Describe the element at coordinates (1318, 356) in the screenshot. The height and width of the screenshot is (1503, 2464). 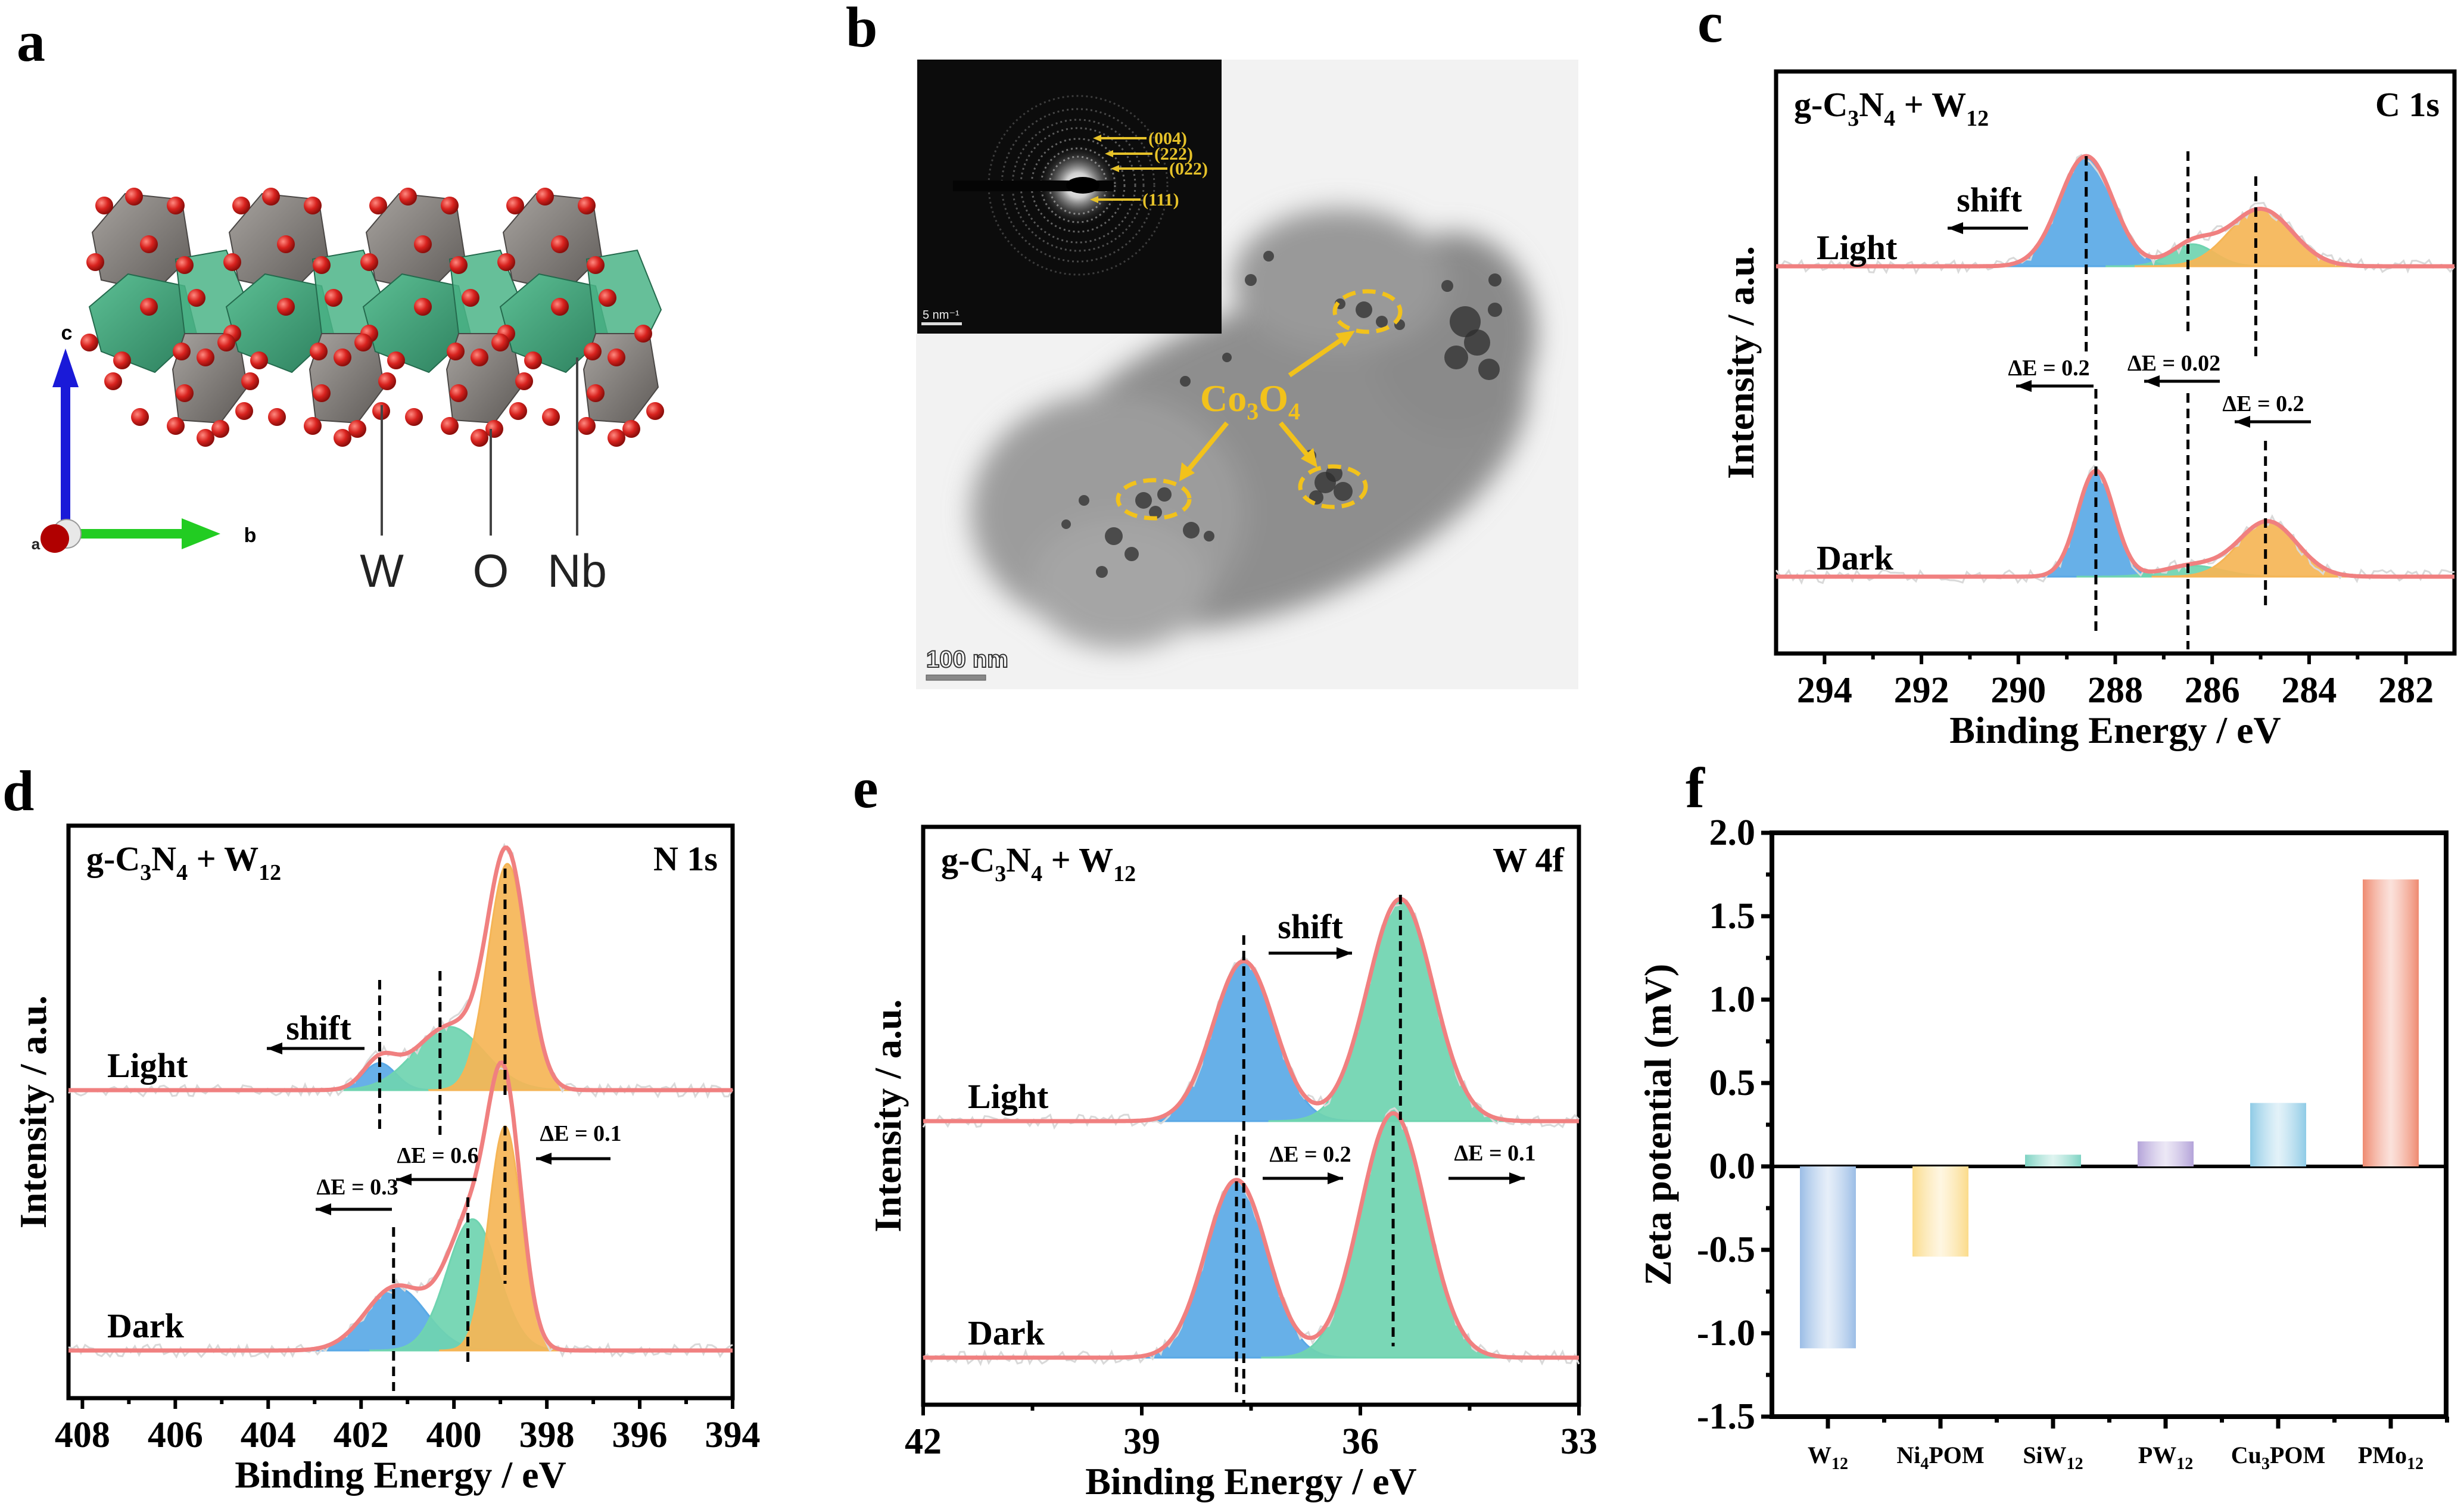
I see `arrow-top` at that location.